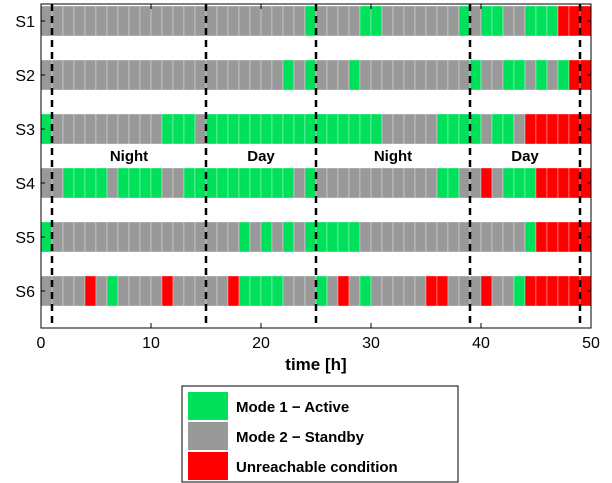 This screenshot has width=612, height=483. I want to click on x-axis-title: time [h], so click(315, 364).